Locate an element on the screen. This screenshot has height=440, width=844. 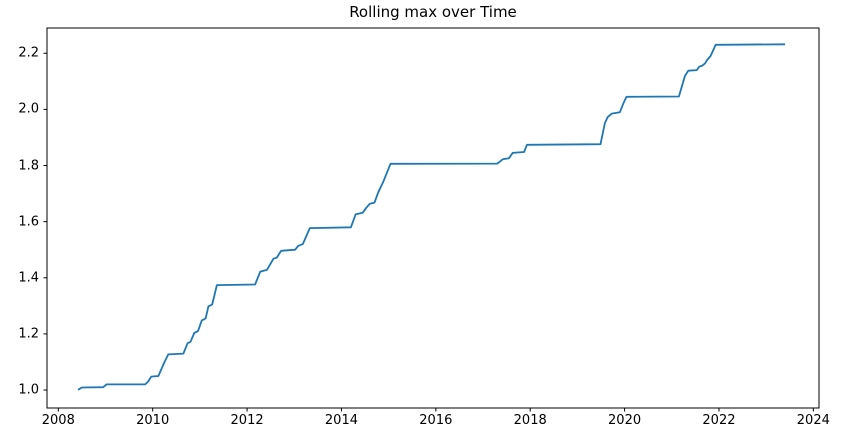
chart-title: Rolling max over Time is located at coordinates (433, 12).